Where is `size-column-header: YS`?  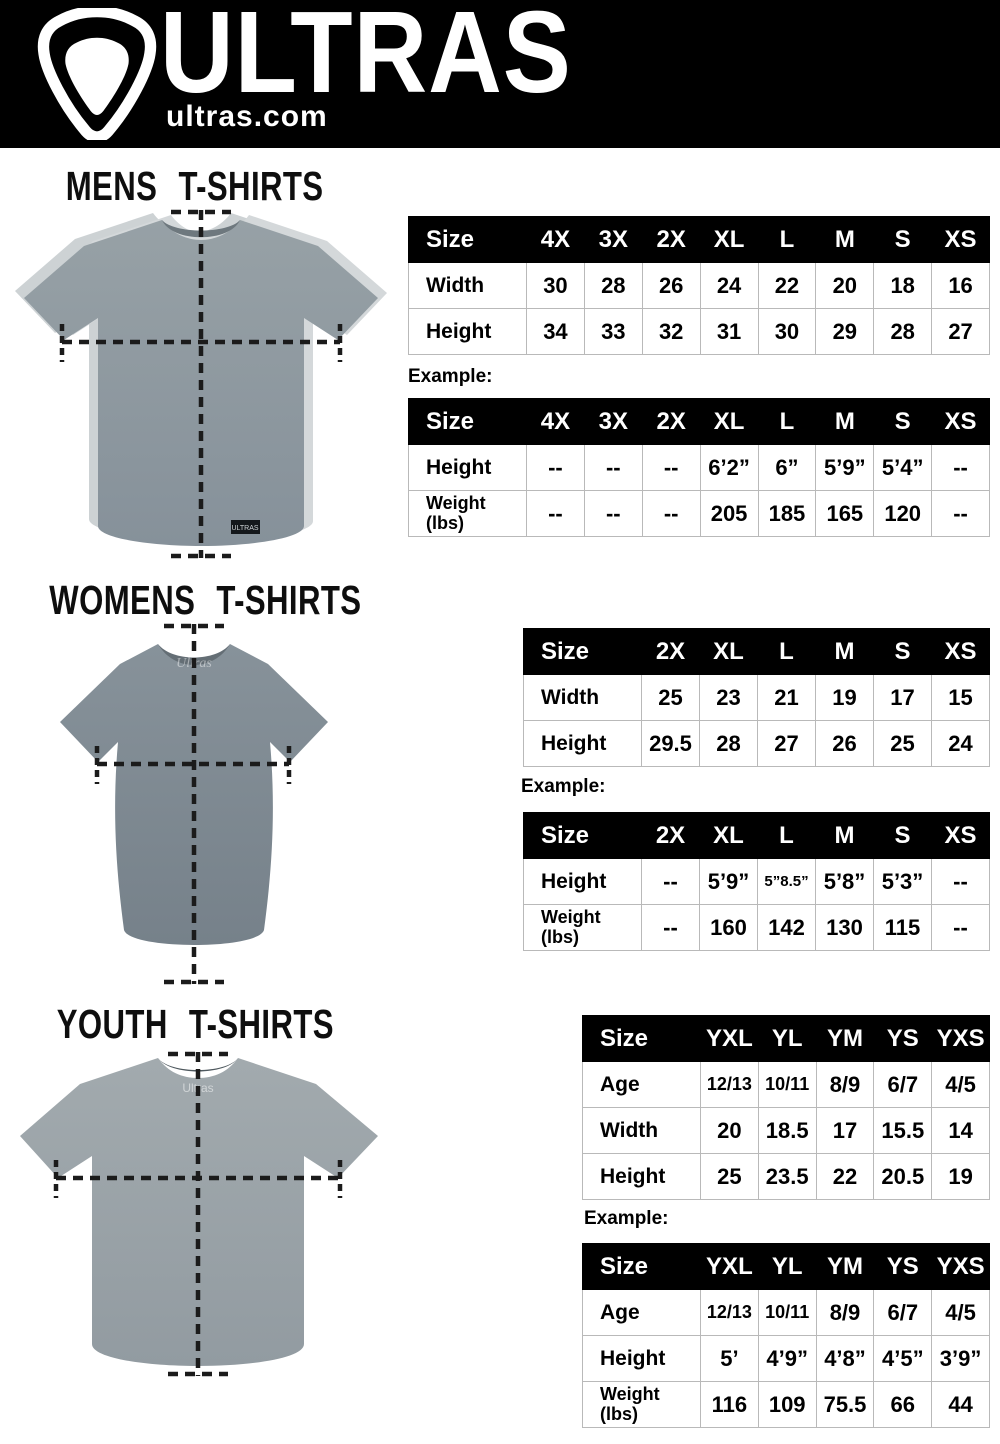
size-column-header: YS is located at coordinates (903, 1266).